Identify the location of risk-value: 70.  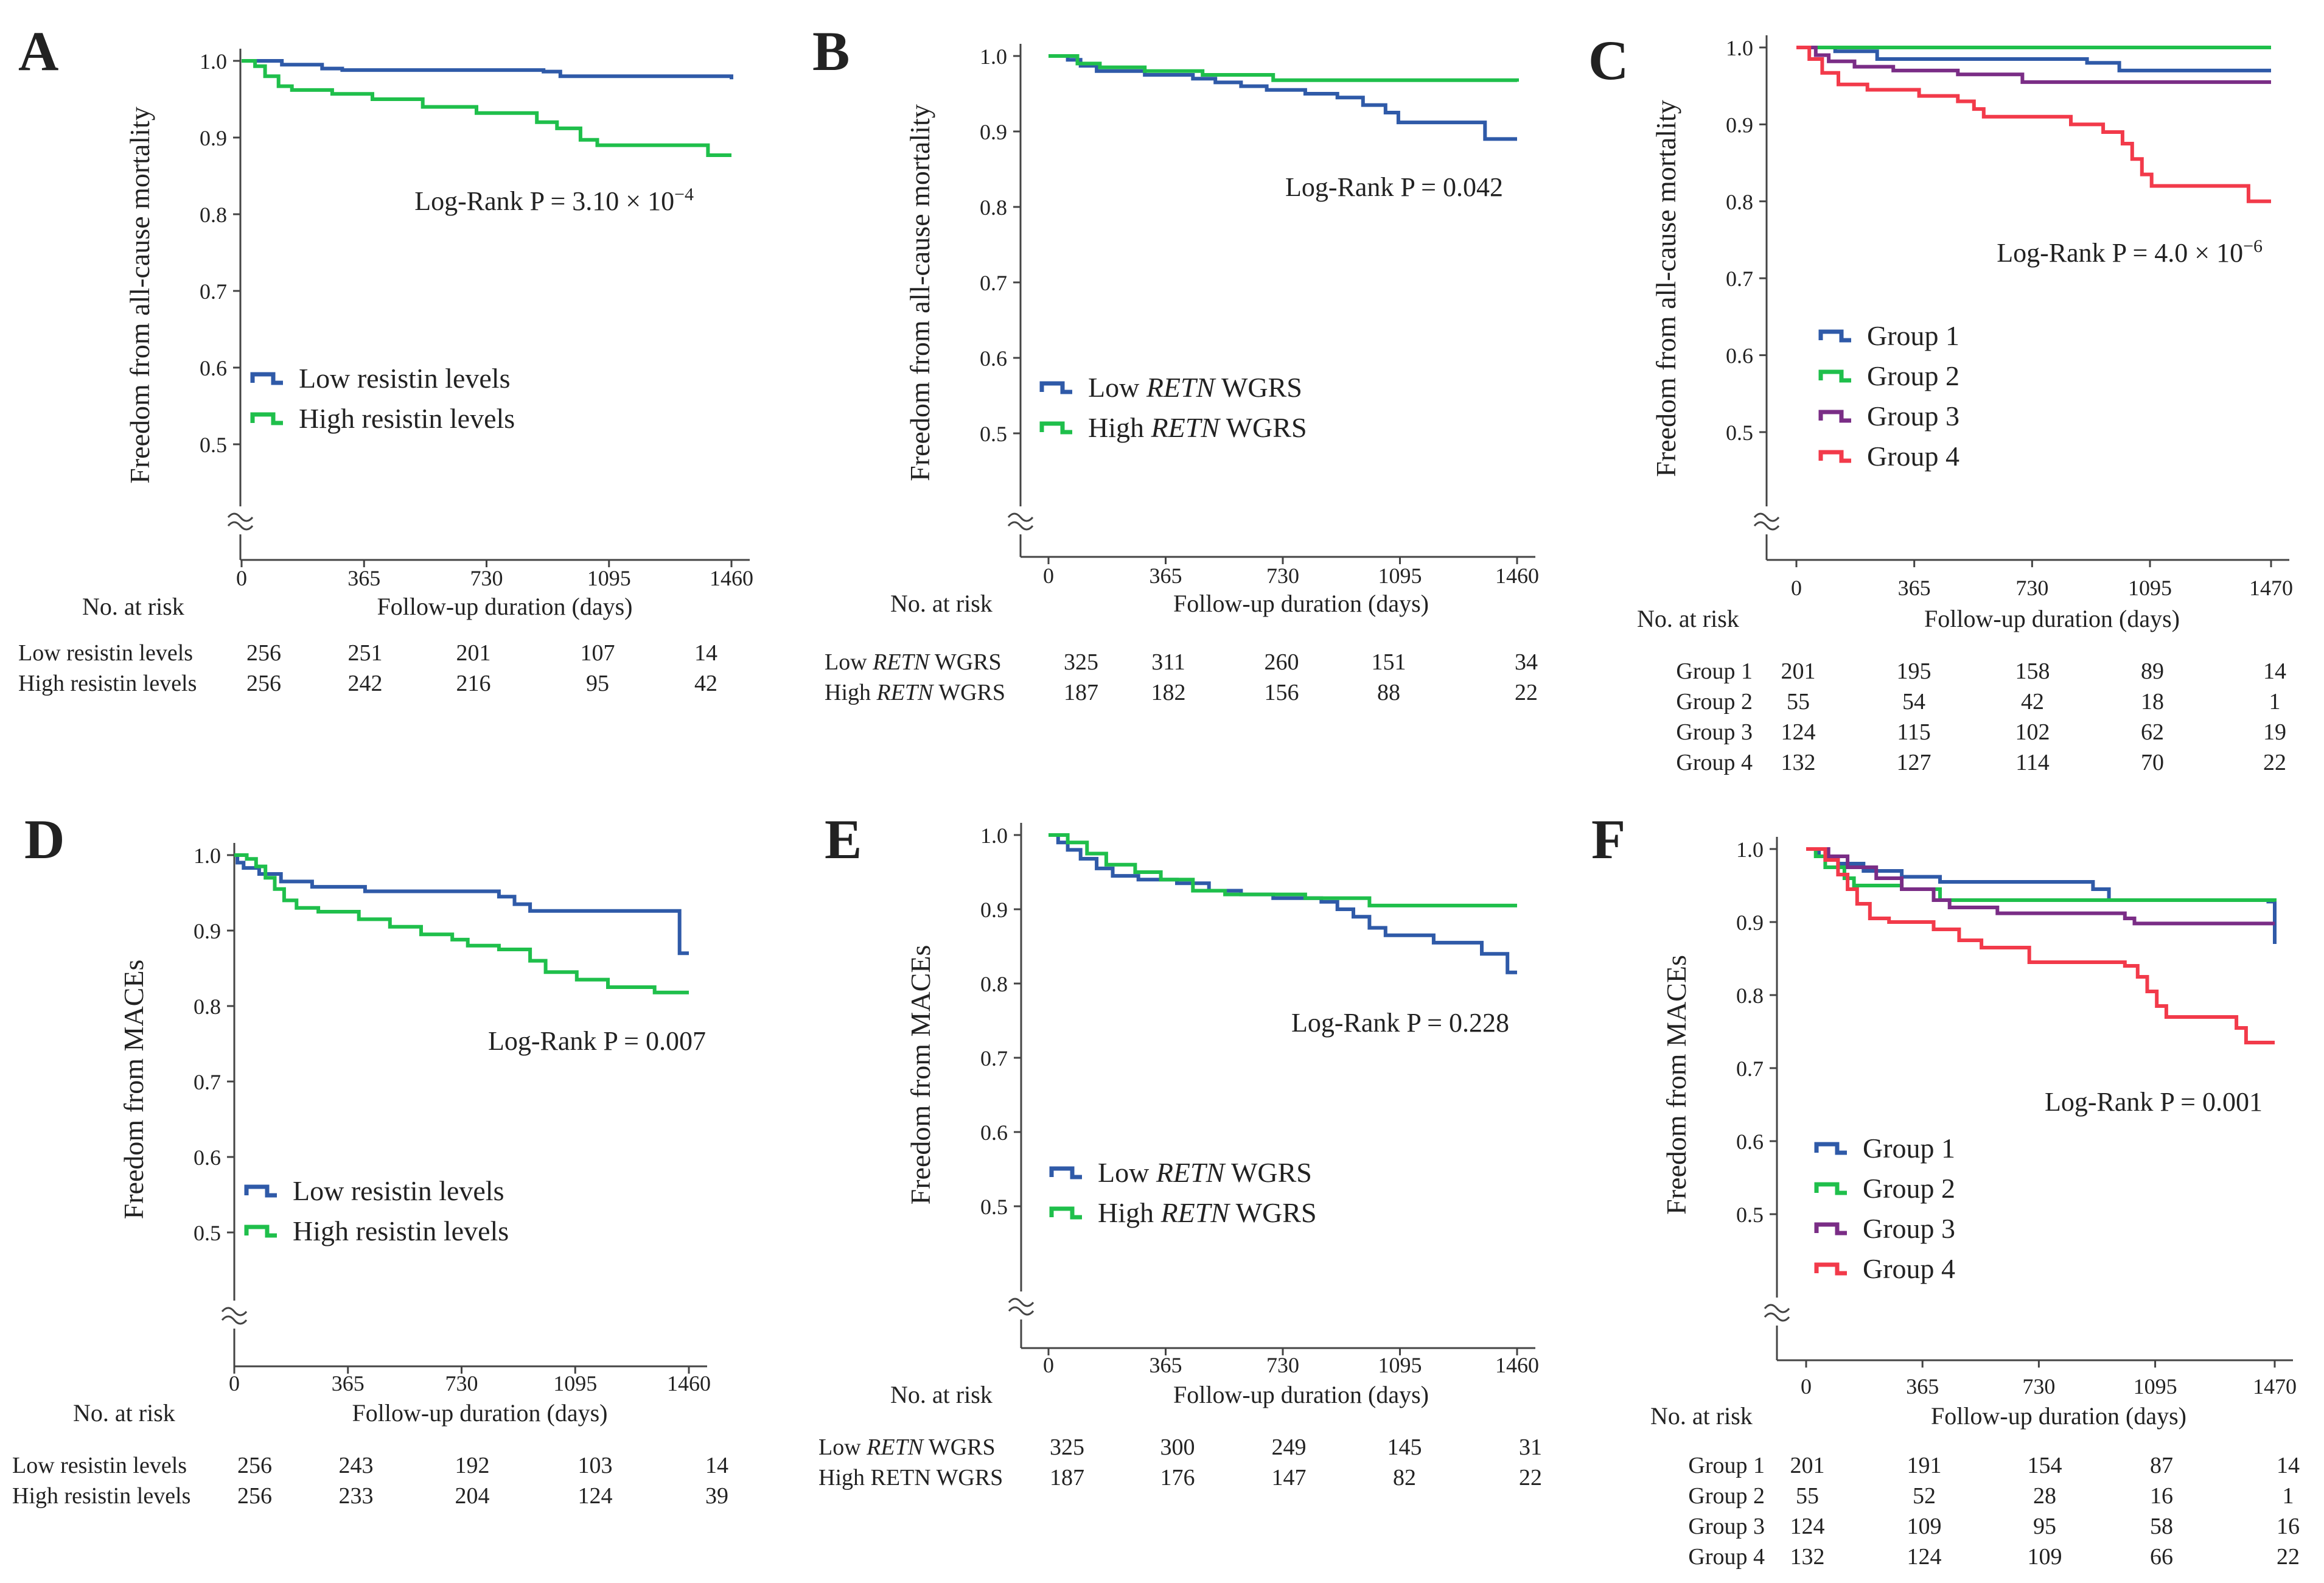
(2152, 762).